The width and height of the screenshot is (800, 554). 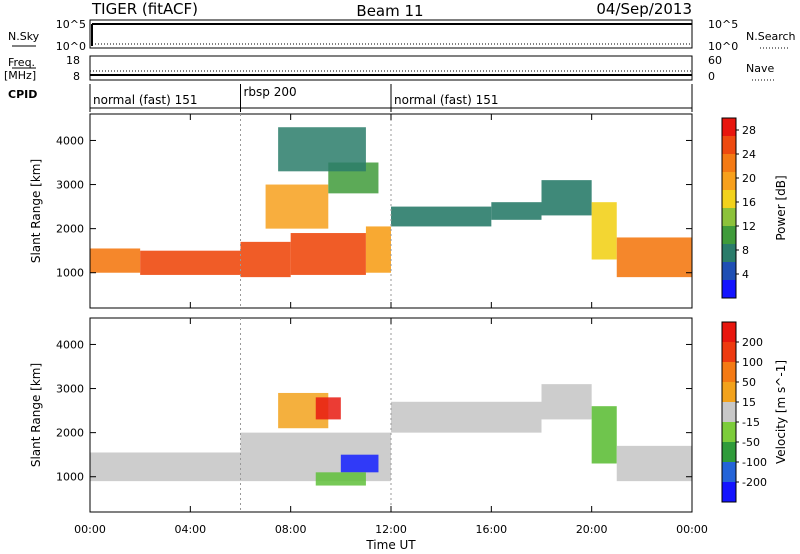 What do you see at coordinates (751, 442) in the screenshot?
I see `colorbar-tick-label: -50` at bounding box center [751, 442].